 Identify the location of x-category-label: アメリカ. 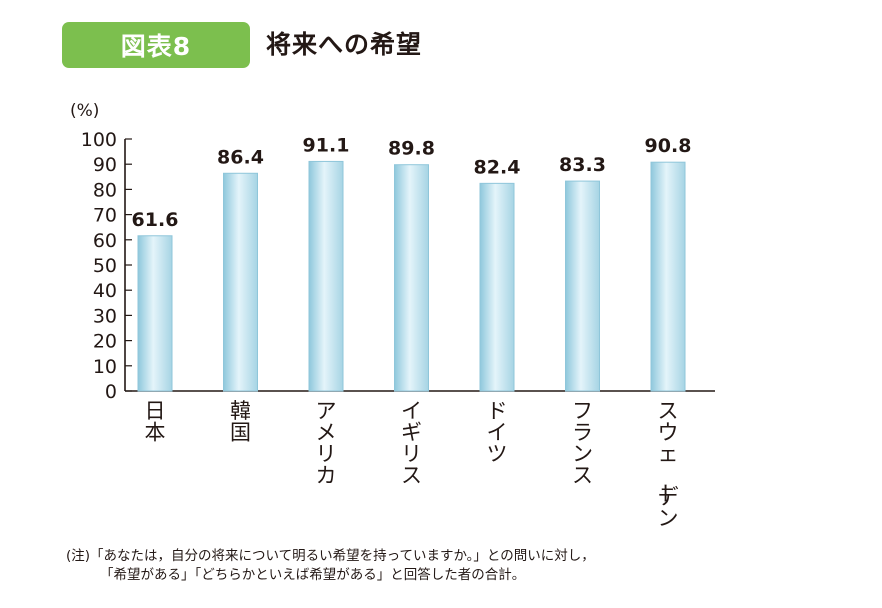
(326, 443).